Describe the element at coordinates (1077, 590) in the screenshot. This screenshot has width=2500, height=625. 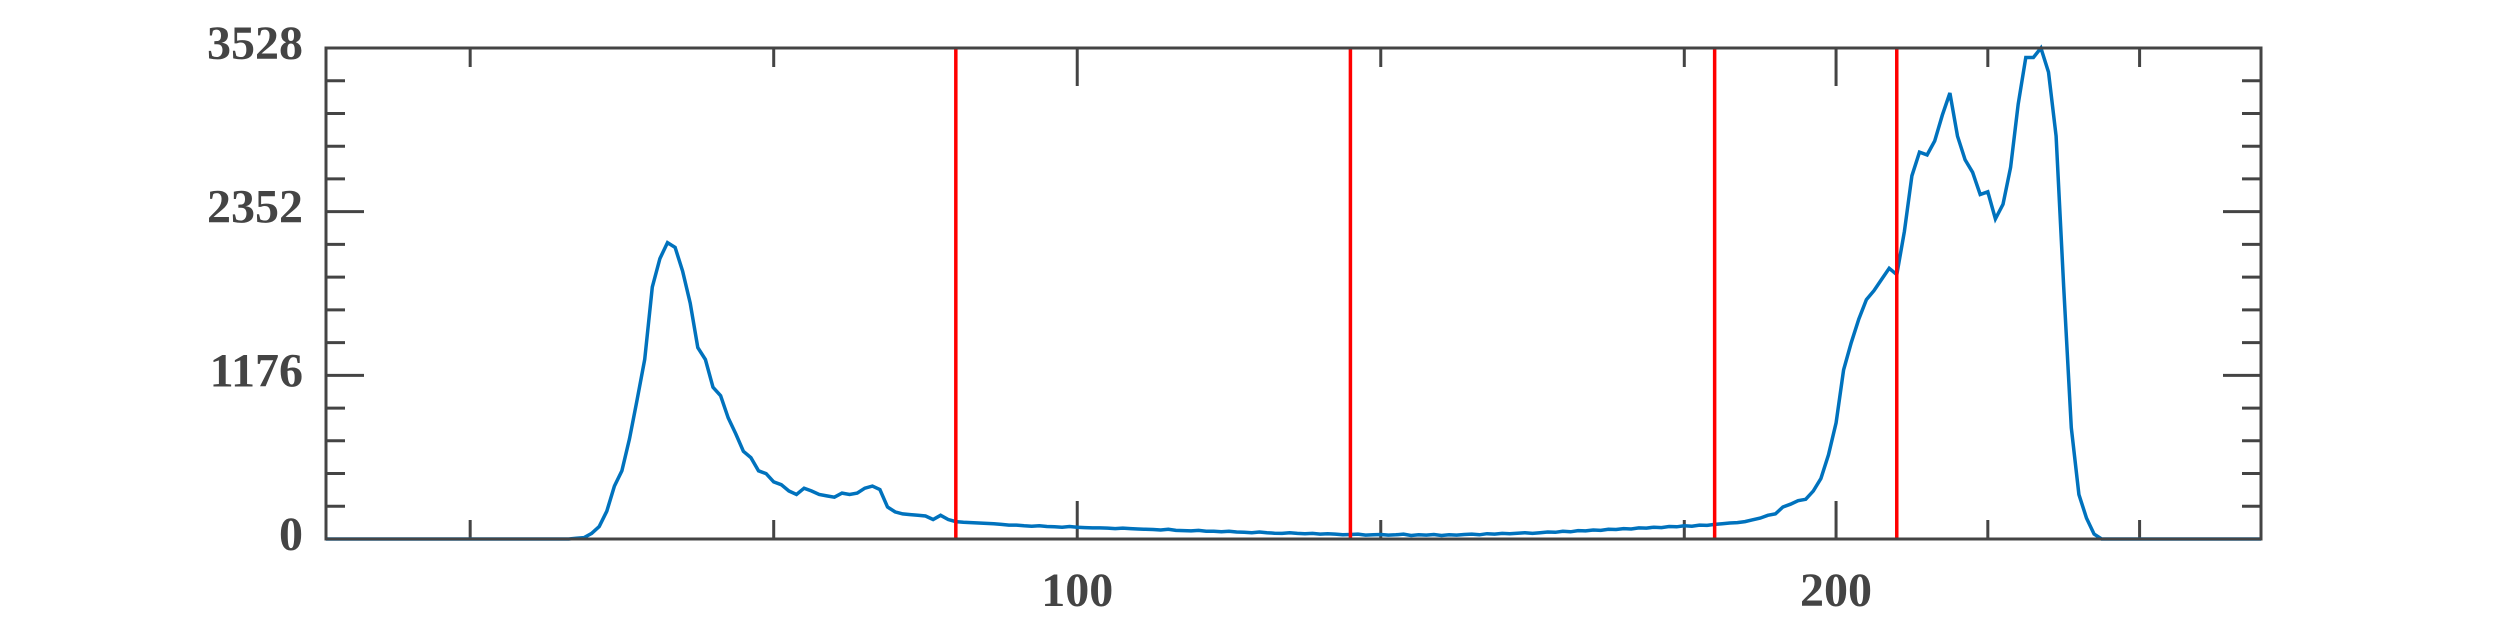
I see `x-tick-label: 100` at that location.